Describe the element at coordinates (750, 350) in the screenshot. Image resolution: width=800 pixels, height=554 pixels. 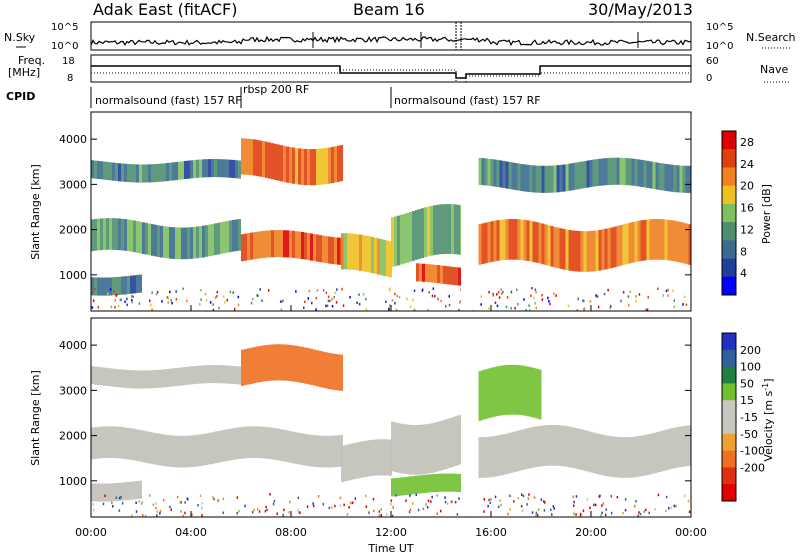
I see `velocity-colorbar-tick: 200` at that location.